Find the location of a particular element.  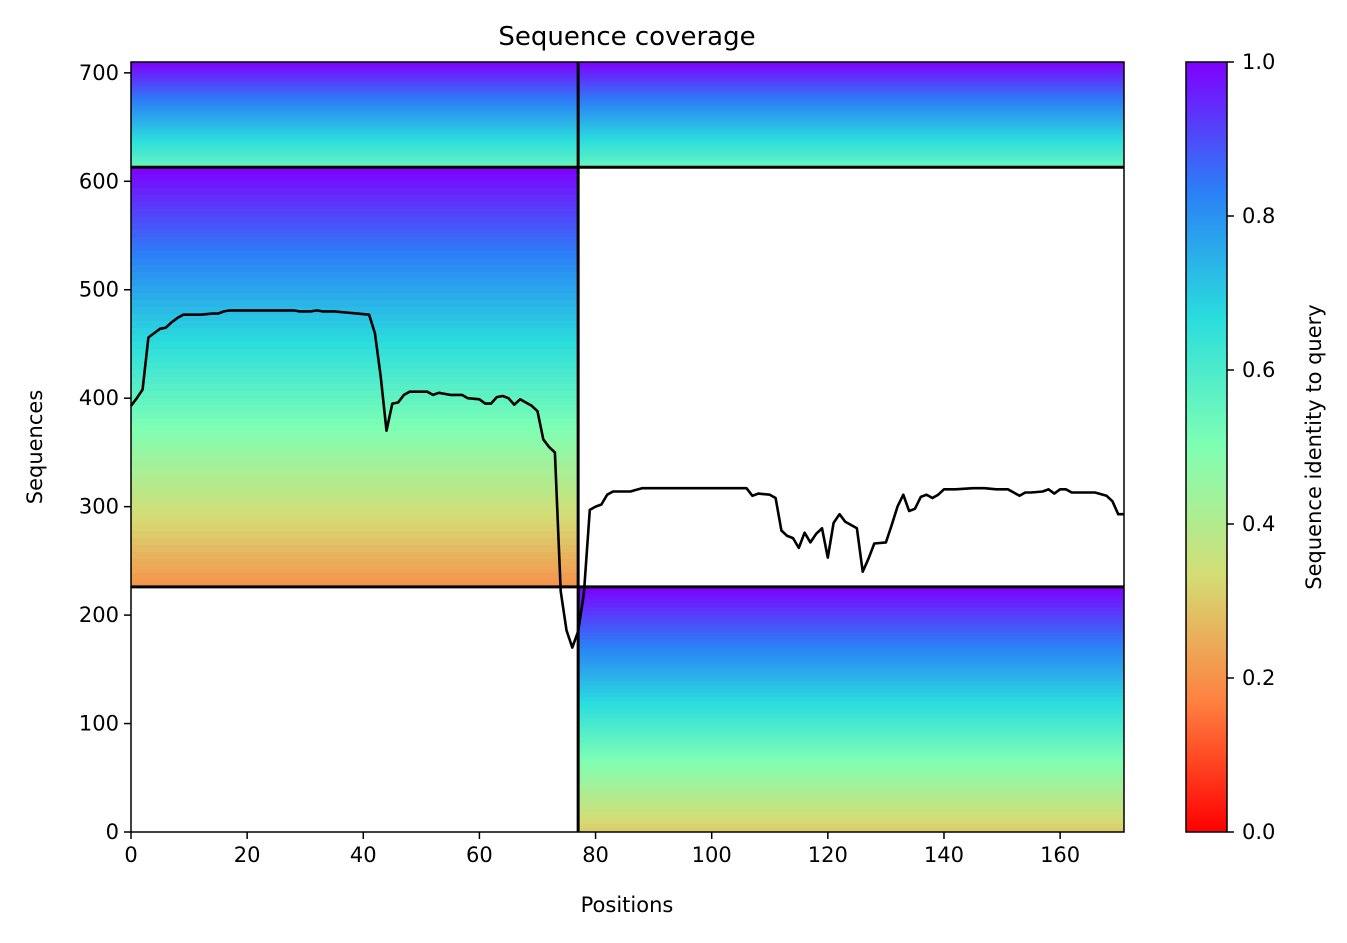

colorbar-tick-label: 1.0 is located at coordinates (1258, 62).